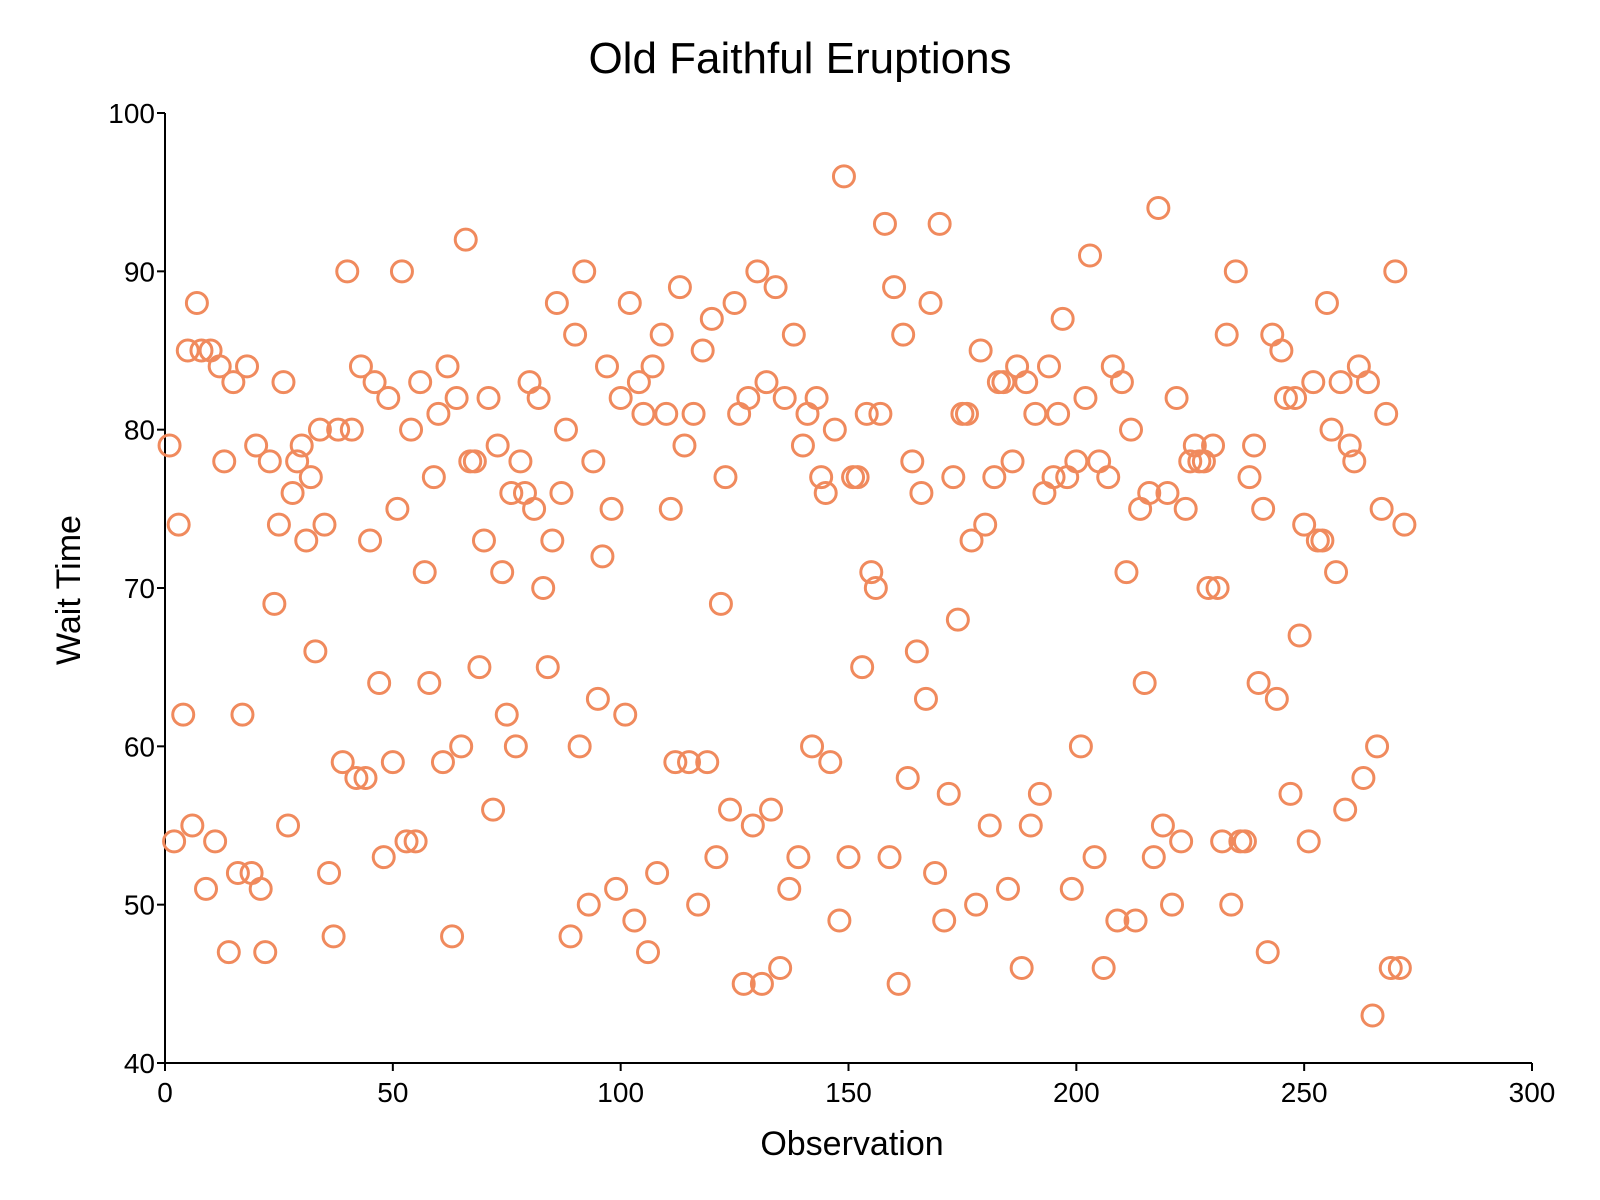 This screenshot has height=1200, width=1600. Describe the element at coordinates (165, 1092) in the screenshot. I see `x-tick-label: 0` at that location.